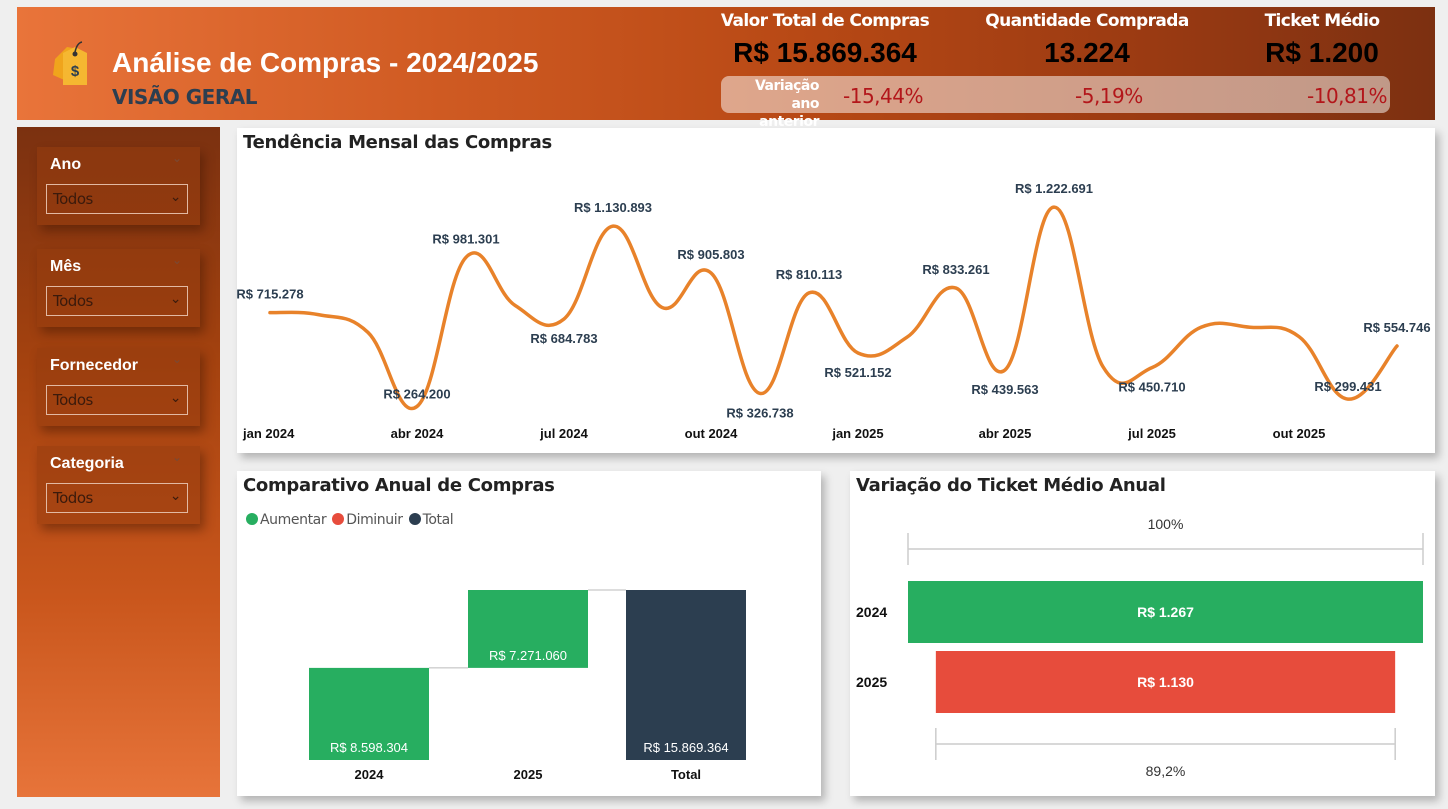  I want to click on slicer-label: Ano, so click(66, 164).